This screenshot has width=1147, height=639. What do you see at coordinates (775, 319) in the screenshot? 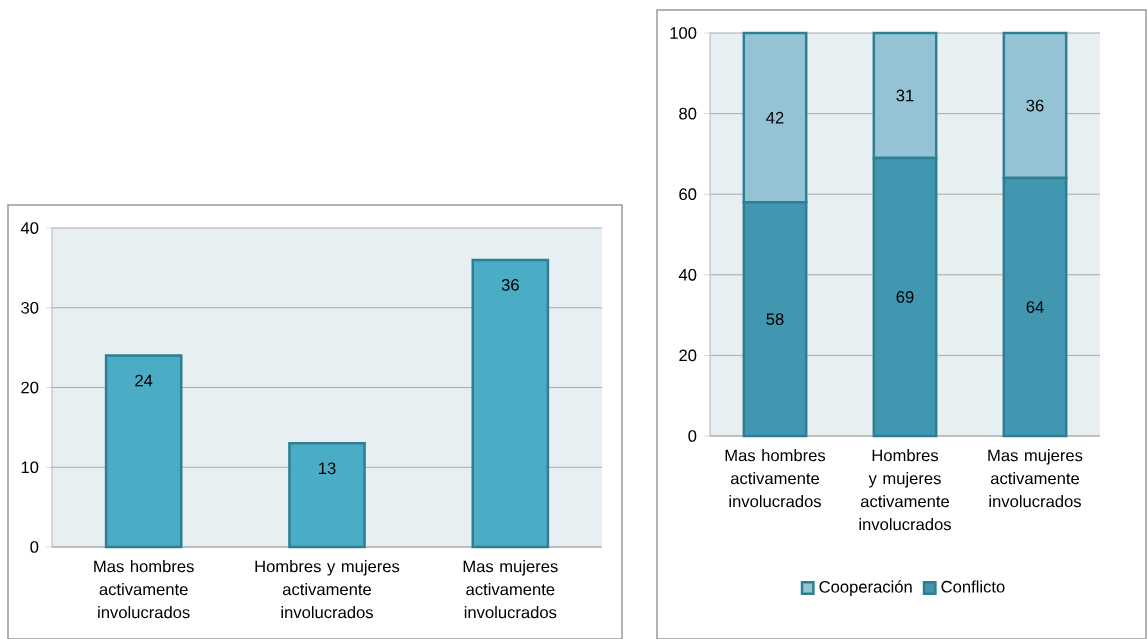
I see `data-label: 58` at bounding box center [775, 319].